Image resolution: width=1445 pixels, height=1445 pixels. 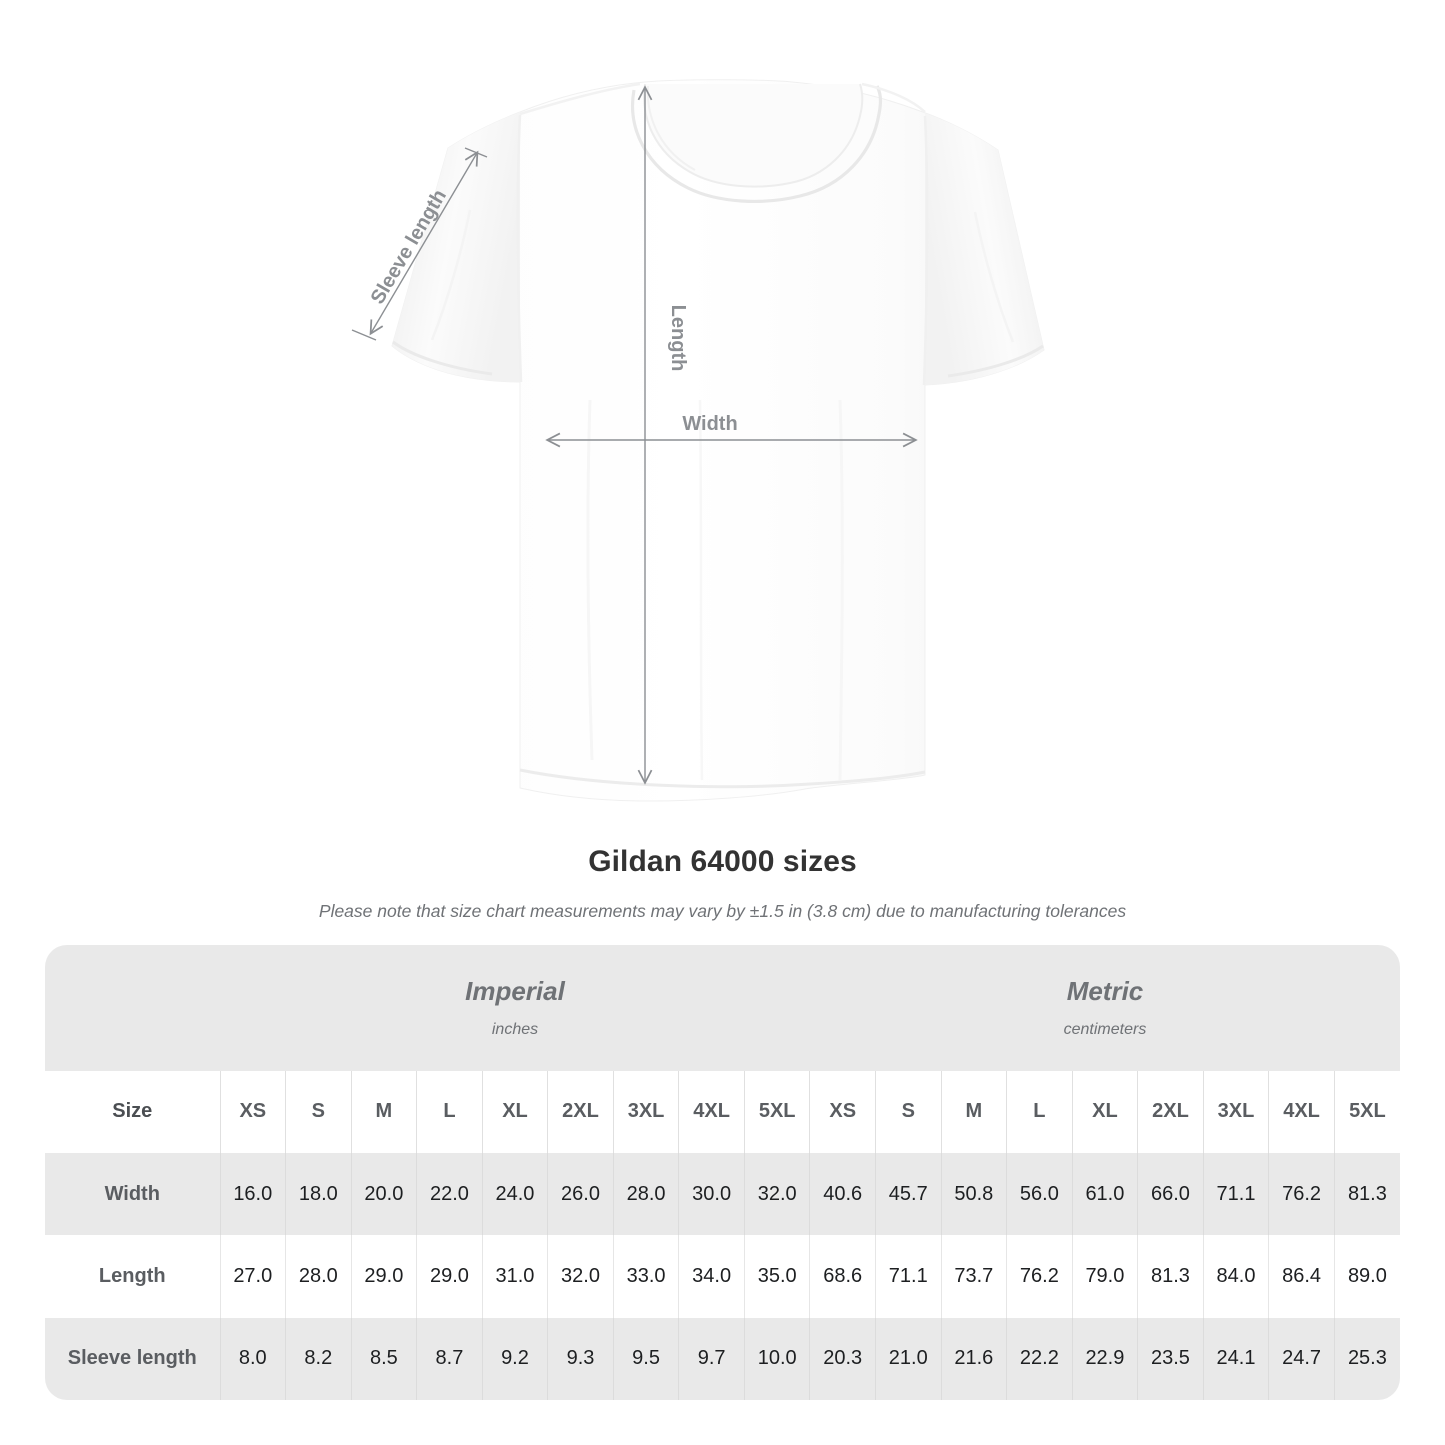 I want to click on metric-unit-header: Metric centimeters, so click(x=1104, y=1008).